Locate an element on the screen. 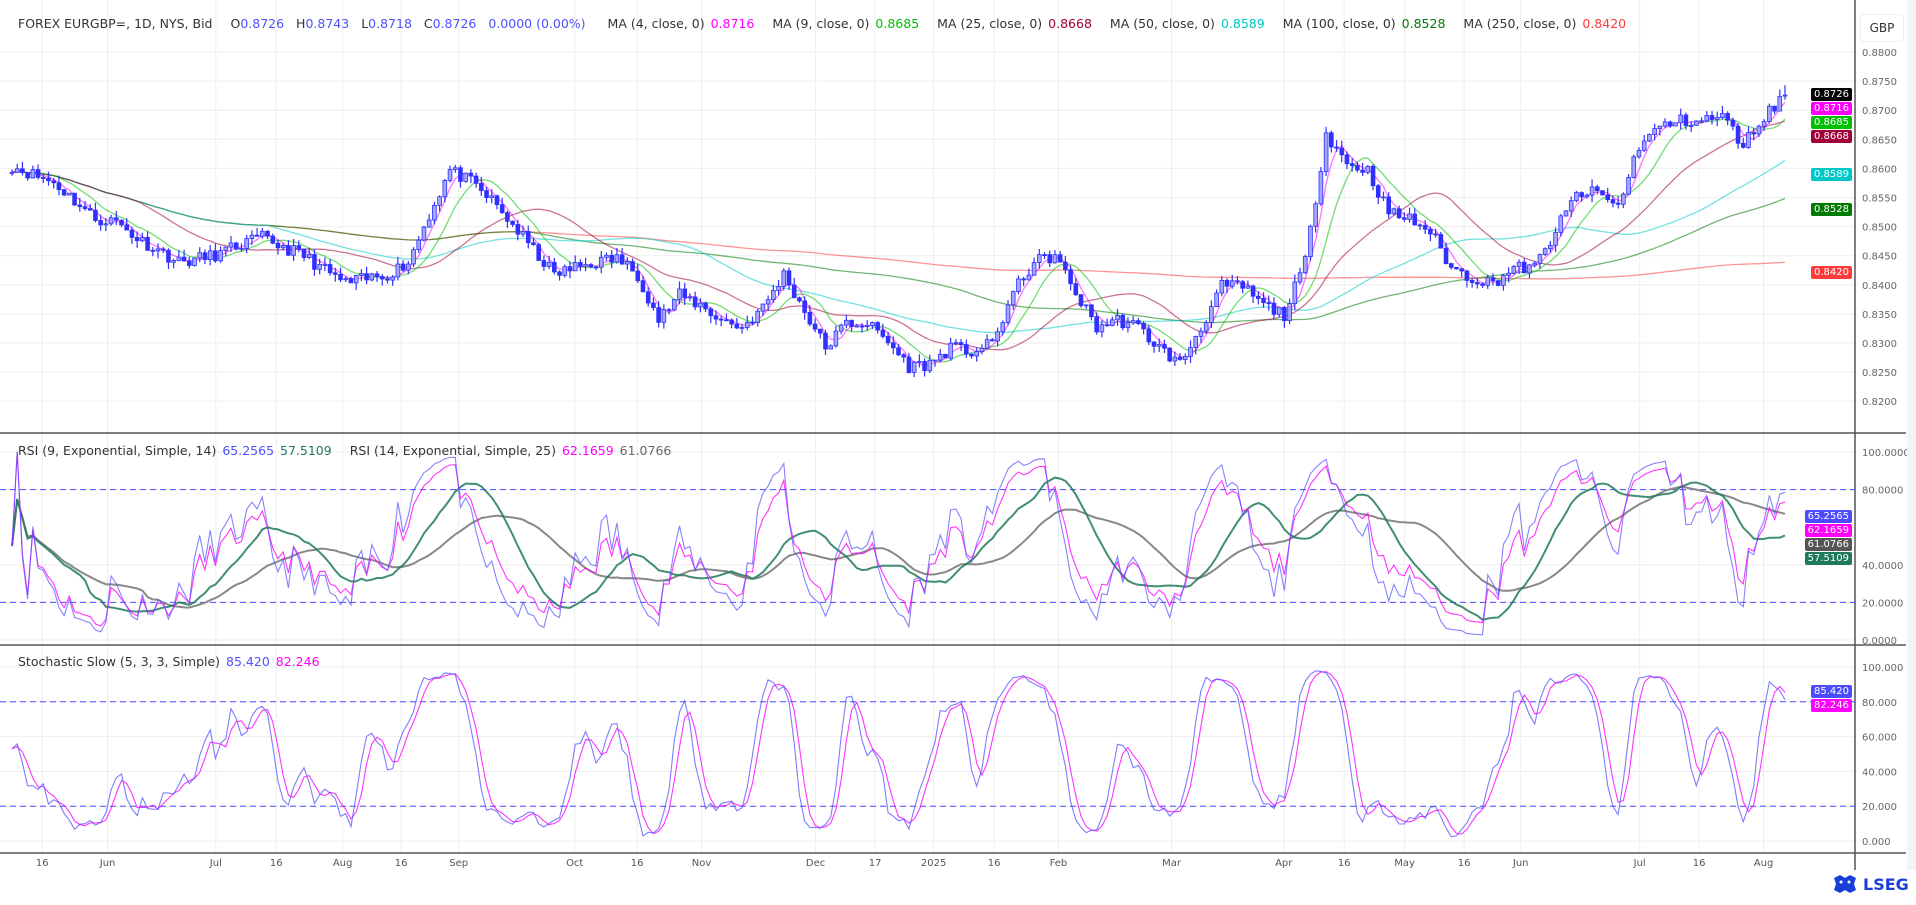 Image resolution: width=1916 pixels, height=905 pixels. ma100-label: MA (100, close, 0) is located at coordinates (1339, 23).